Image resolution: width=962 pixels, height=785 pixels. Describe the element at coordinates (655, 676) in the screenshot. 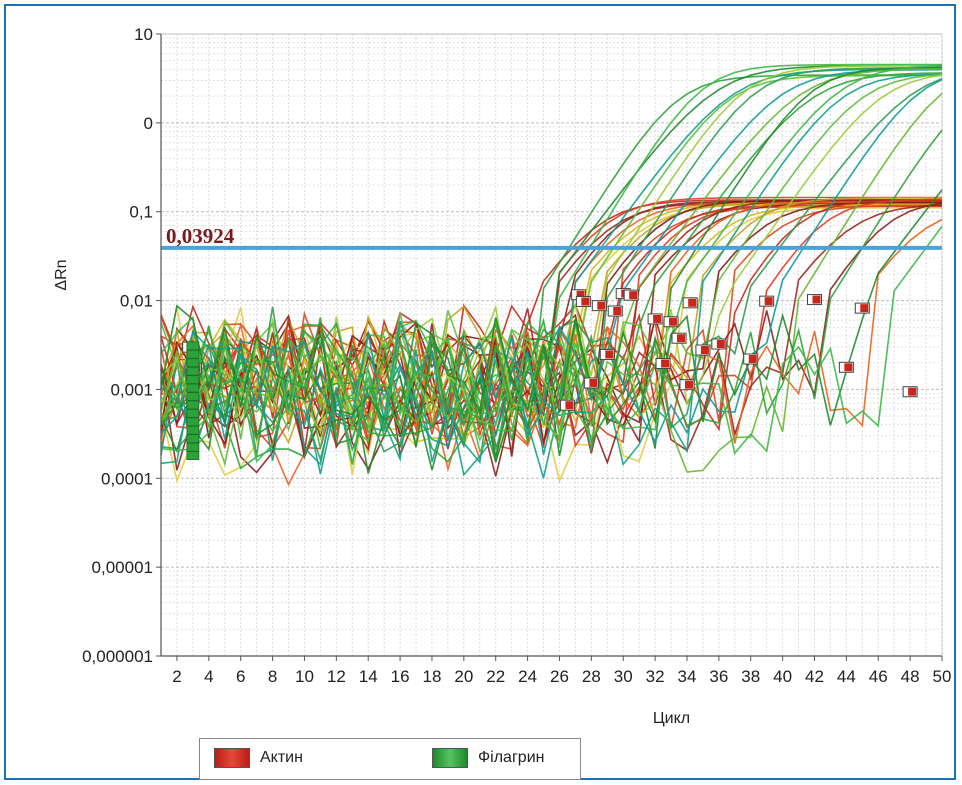

I see `x-tick-label: 32` at that location.